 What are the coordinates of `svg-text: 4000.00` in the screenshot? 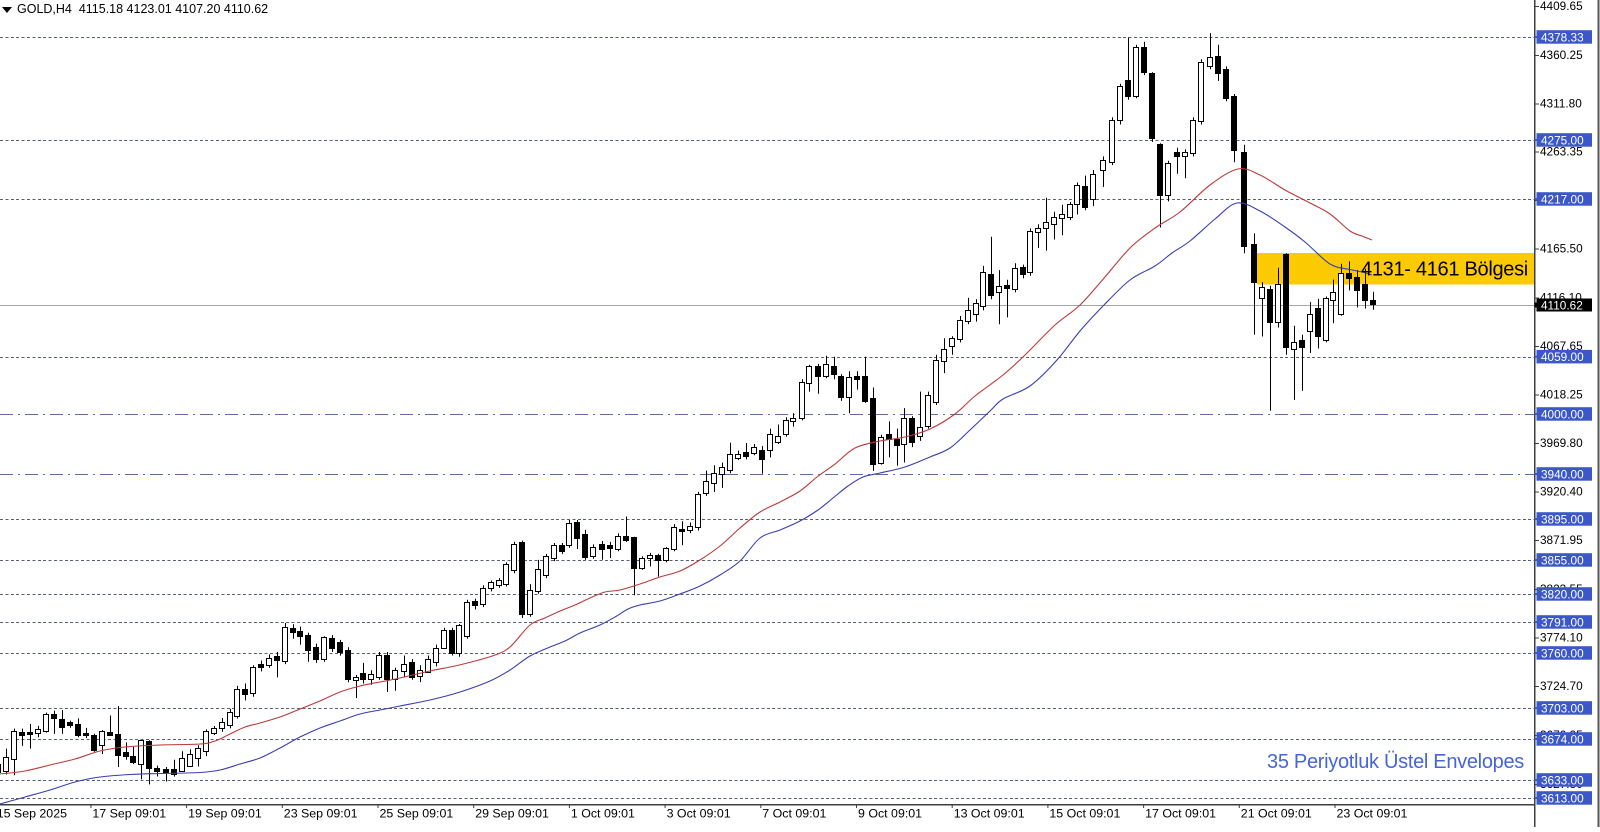 It's located at (1562, 414).